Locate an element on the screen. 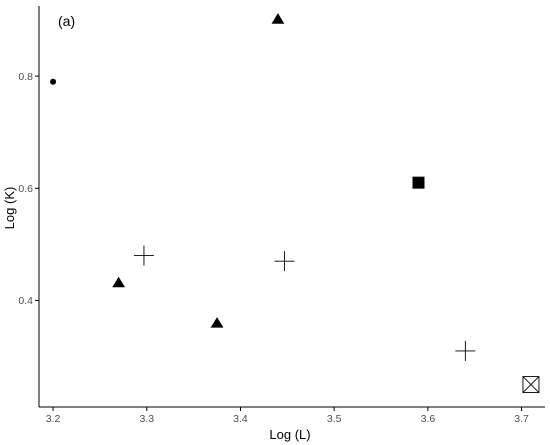 The width and height of the screenshot is (550, 445). x-tick-label: 3.4 is located at coordinates (240, 419).